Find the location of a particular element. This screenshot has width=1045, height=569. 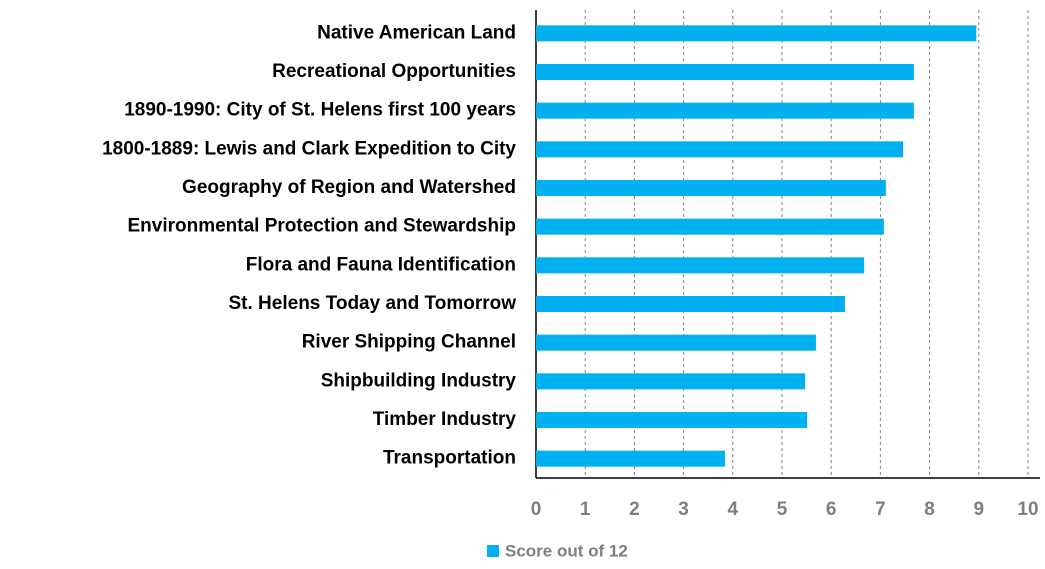

x-tick-label: 0 is located at coordinates (536, 509).